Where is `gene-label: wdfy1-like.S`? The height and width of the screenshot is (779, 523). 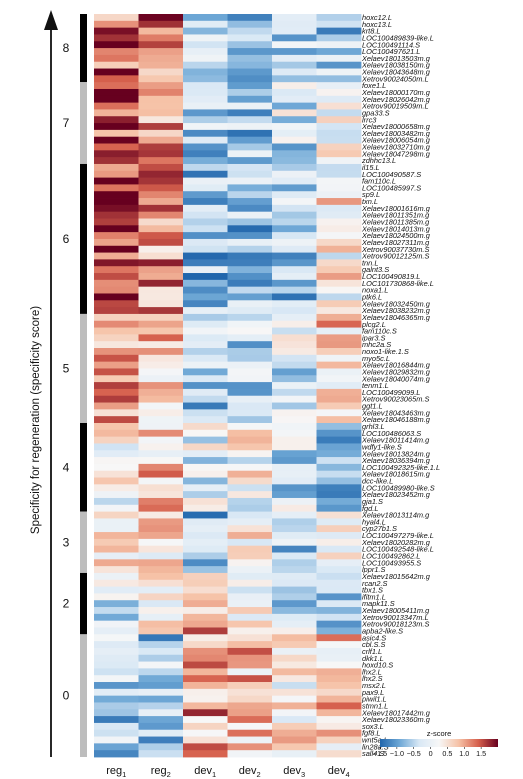 gene-label: wdfy1-like.S is located at coordinates (382, 446).